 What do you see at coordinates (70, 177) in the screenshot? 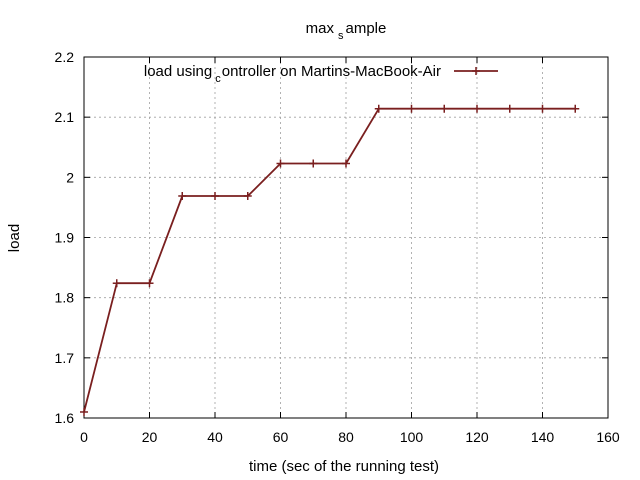
I see `y-tick-label: 2` at bounding box center [70, 177].